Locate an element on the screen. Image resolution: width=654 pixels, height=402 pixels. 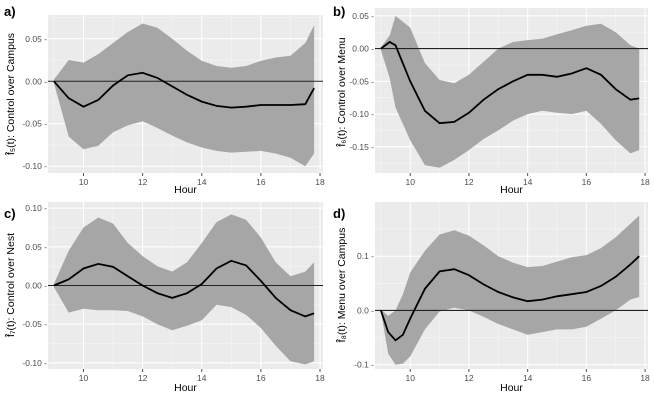
y-tick-label-d: 0.1 - is located at coordinates (365, 256).